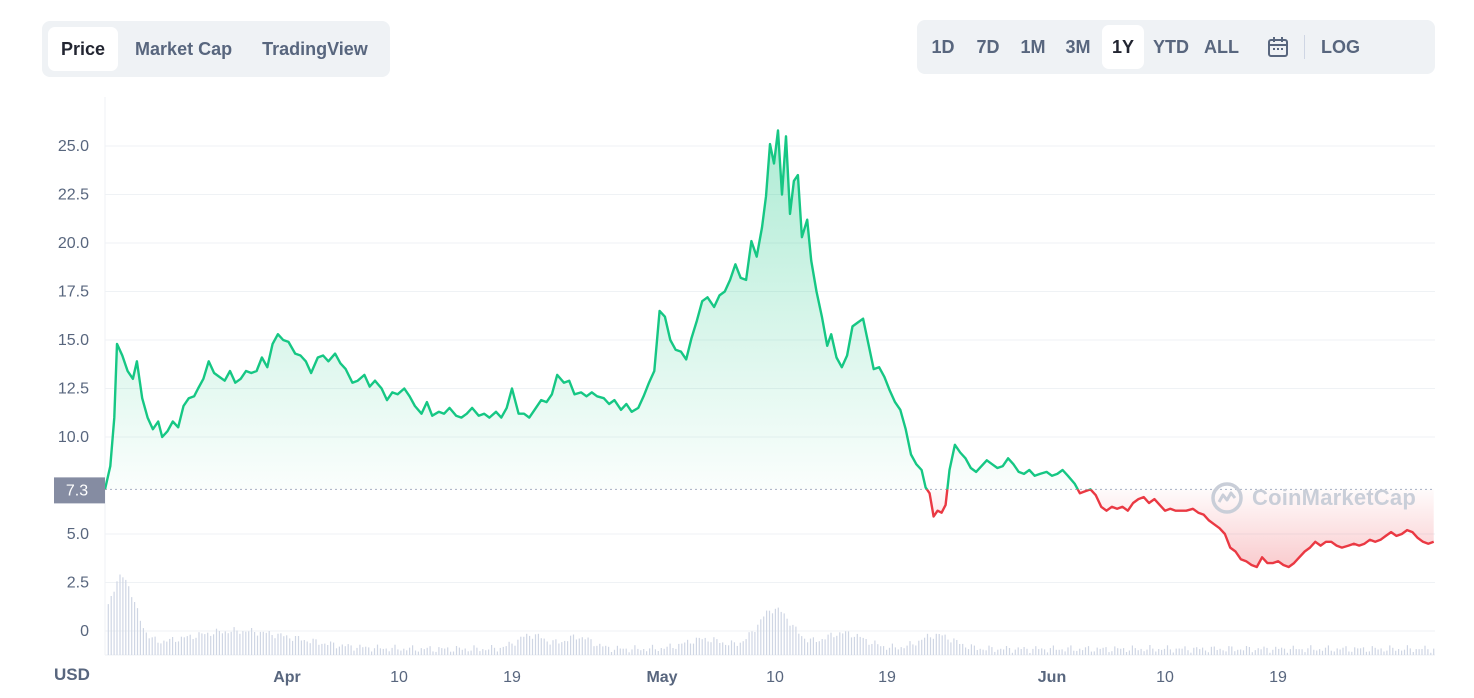  I want to click on range-7d-button: 7D, so click(988, 46).